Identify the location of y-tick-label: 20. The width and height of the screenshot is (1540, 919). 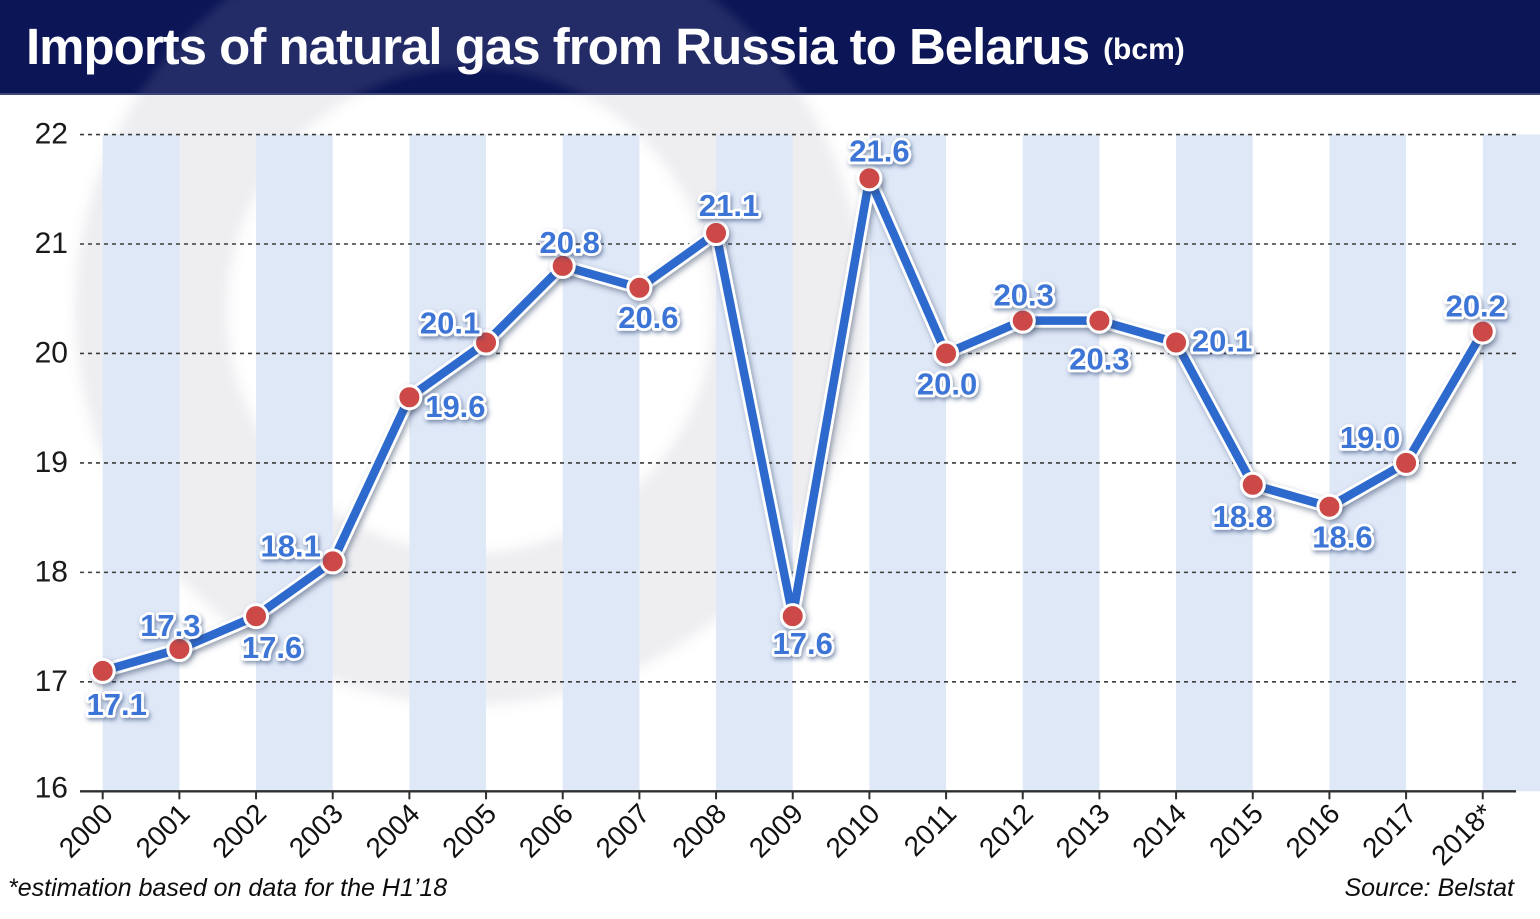
(51, 352).